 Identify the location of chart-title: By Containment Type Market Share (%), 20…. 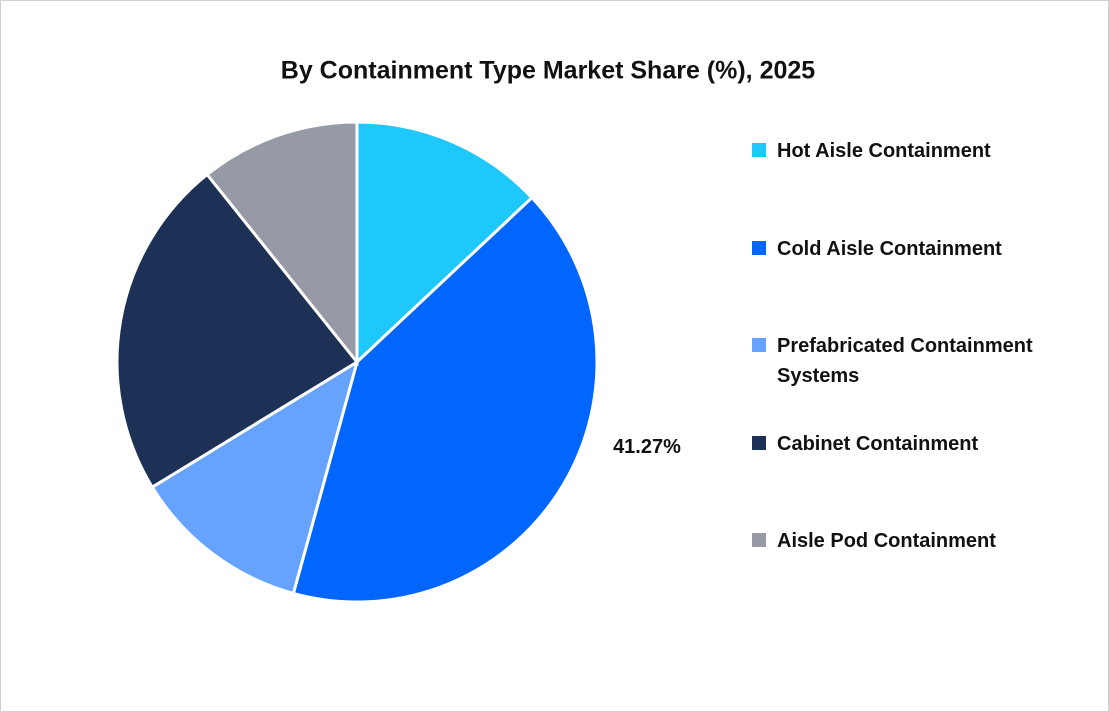
(548, 71).